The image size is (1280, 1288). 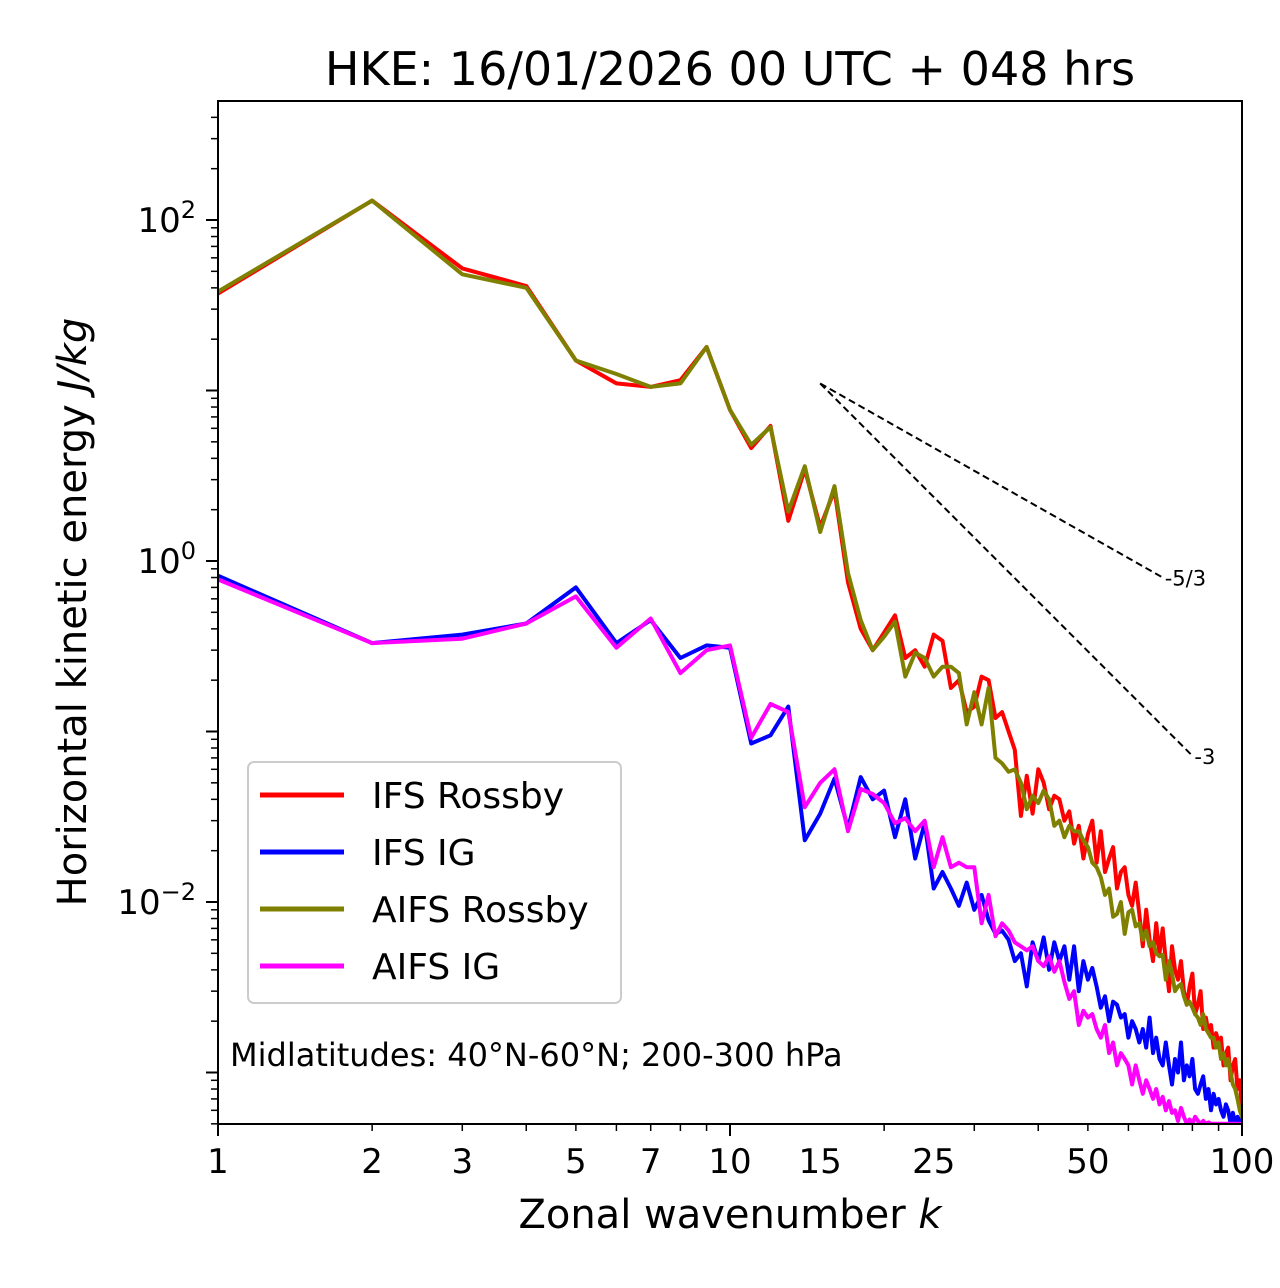 What do you see at coordinates (1242, 1162) in the screenshot?
I see `x-tick-label: 100` at bounding box center [1242, 1162].